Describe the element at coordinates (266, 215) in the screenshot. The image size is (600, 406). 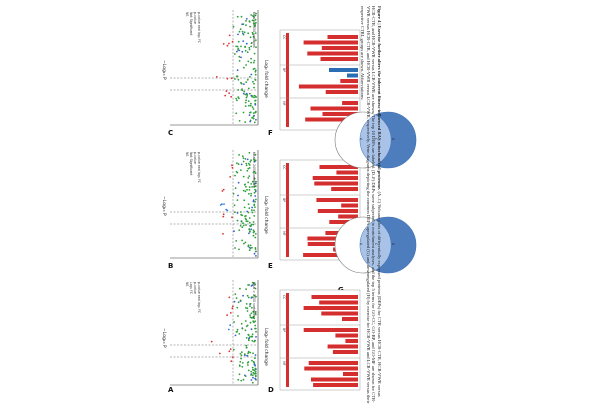
I see `x-axis-title-b: Log₂ fold change` at that location.